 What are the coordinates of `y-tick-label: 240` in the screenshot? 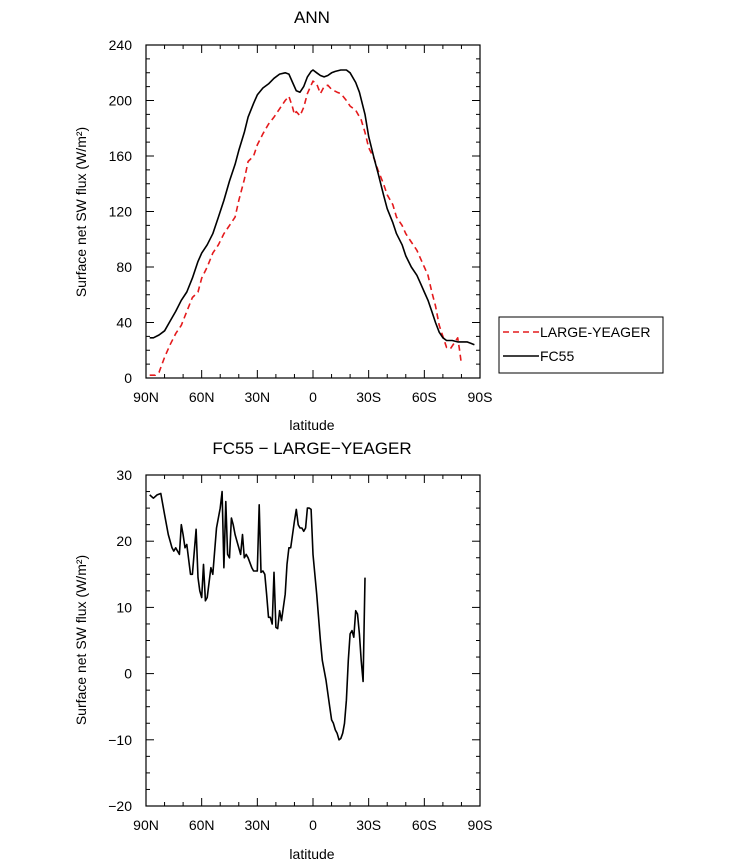 It's located at (121, 45).